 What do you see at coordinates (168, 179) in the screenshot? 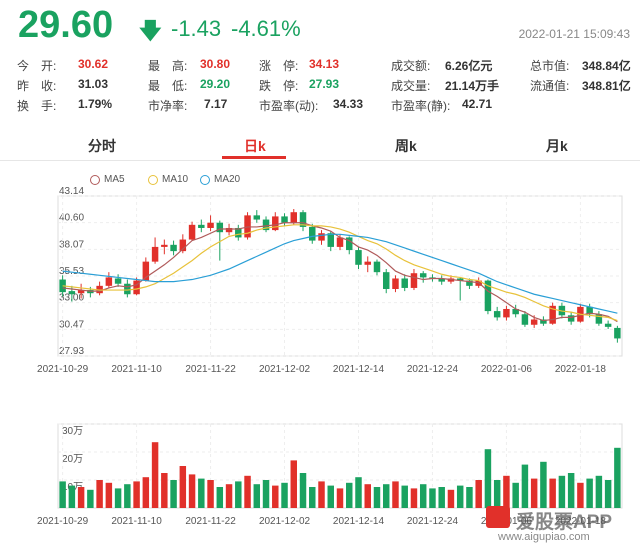
I see `legend-ma10: MA10` at bounding box center [168, 179].